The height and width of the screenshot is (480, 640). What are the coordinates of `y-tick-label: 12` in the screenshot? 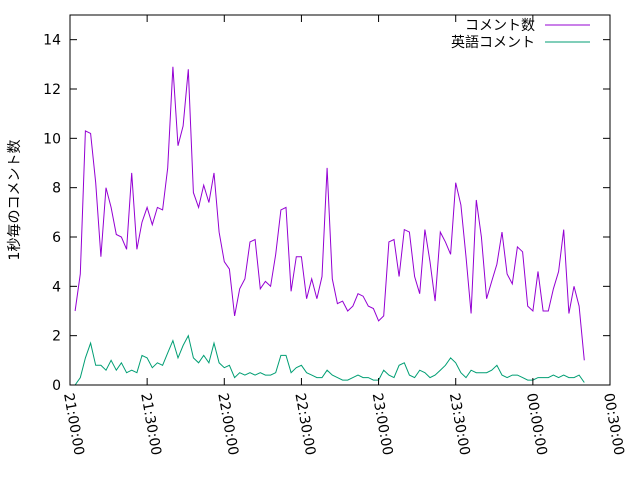 It's located at (52, 90).